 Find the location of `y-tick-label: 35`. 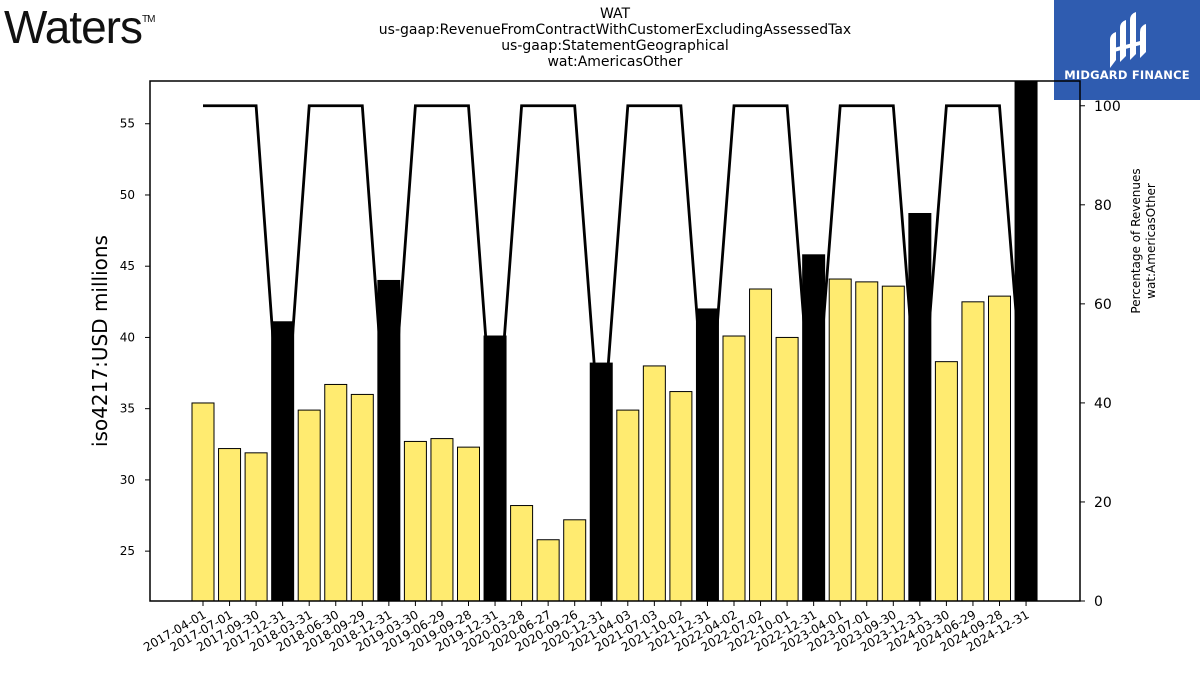

y-tick-label: 35 is located at coordinates (127, 409).